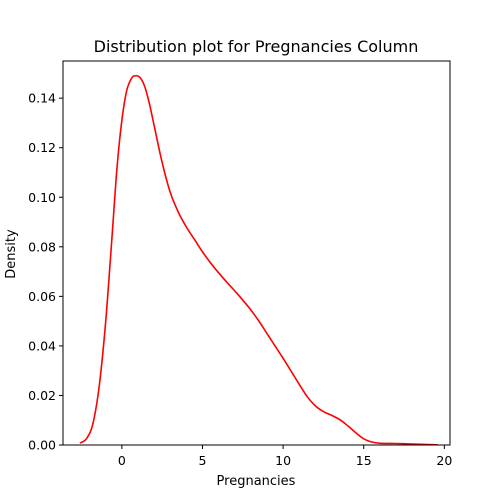 The image size is (500, 500). What do you see at coordinates (42, 197) in the screenshot?
I see `y-tick-label: 0.10` at bounding box center [42, 197].